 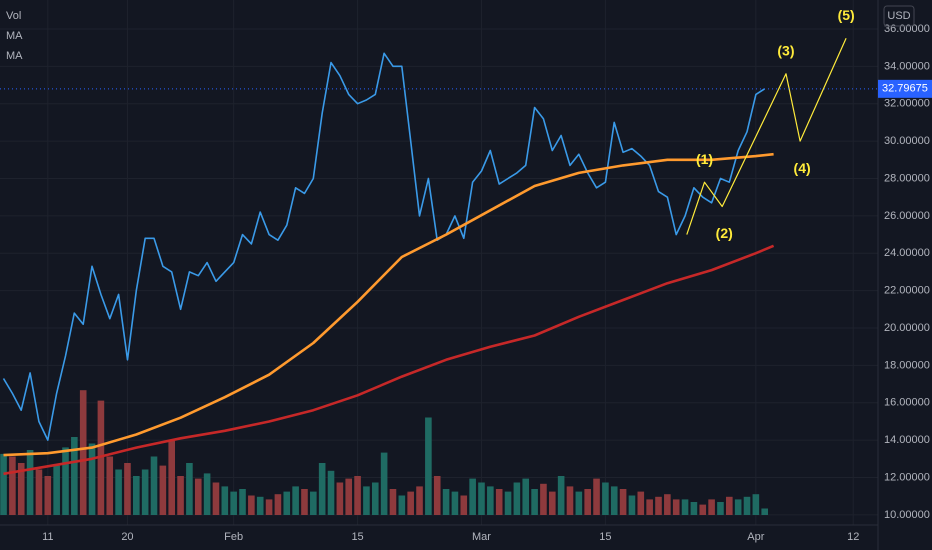 I want to click on wave-label: (2), so click(x=724, y=233).